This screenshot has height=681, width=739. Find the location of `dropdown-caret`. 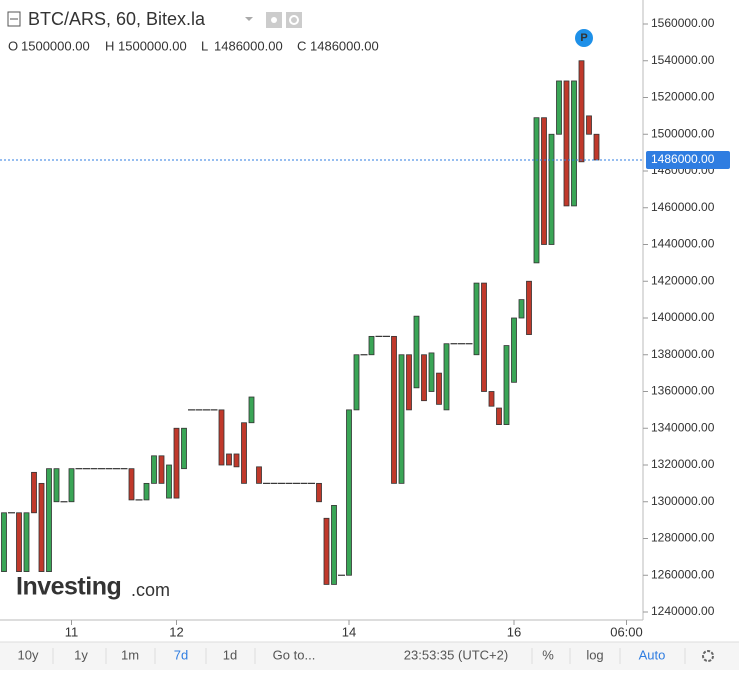

dropdown-caret is located at coordinates (249, 19).